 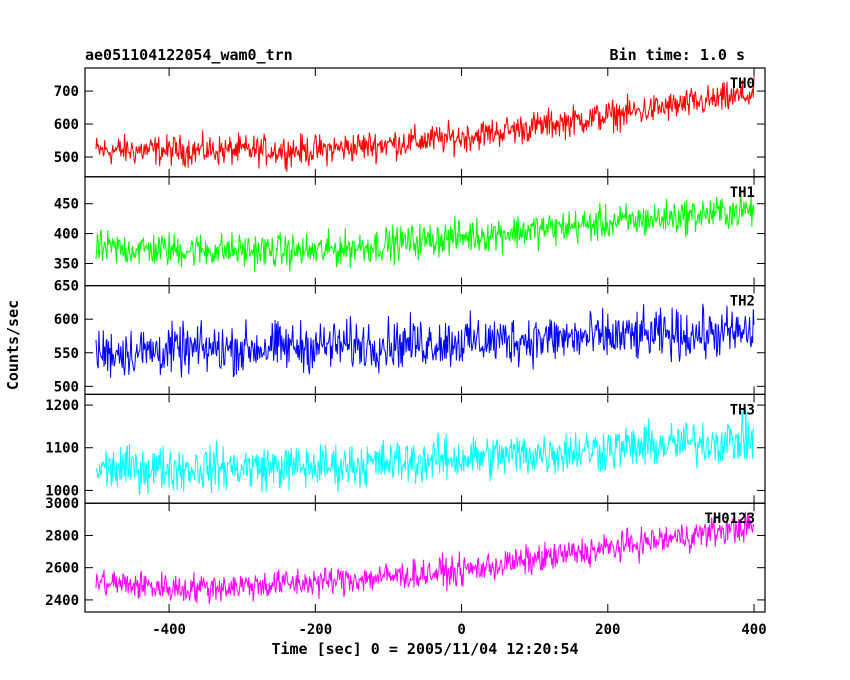 I want to click on panel-th3: 1000 1100 1200 TH3, so click(x=405, y=448).